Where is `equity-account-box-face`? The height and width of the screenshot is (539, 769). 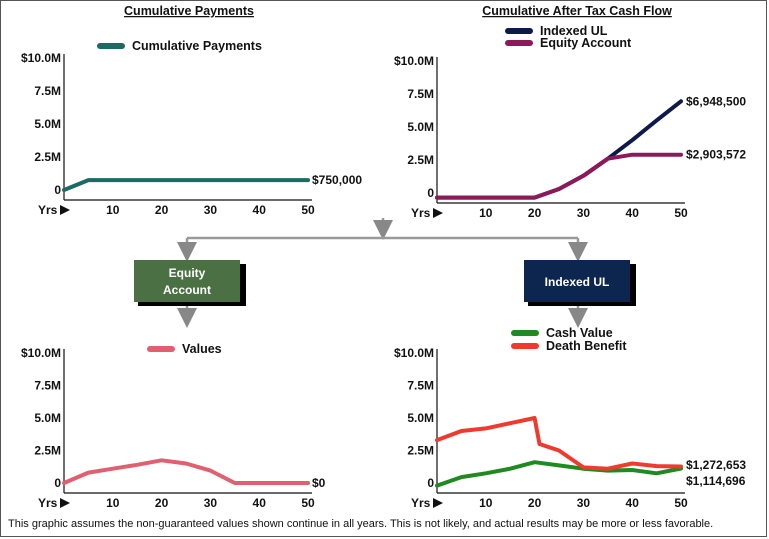 equity-account-box-face is located at coordinates (187, 281).